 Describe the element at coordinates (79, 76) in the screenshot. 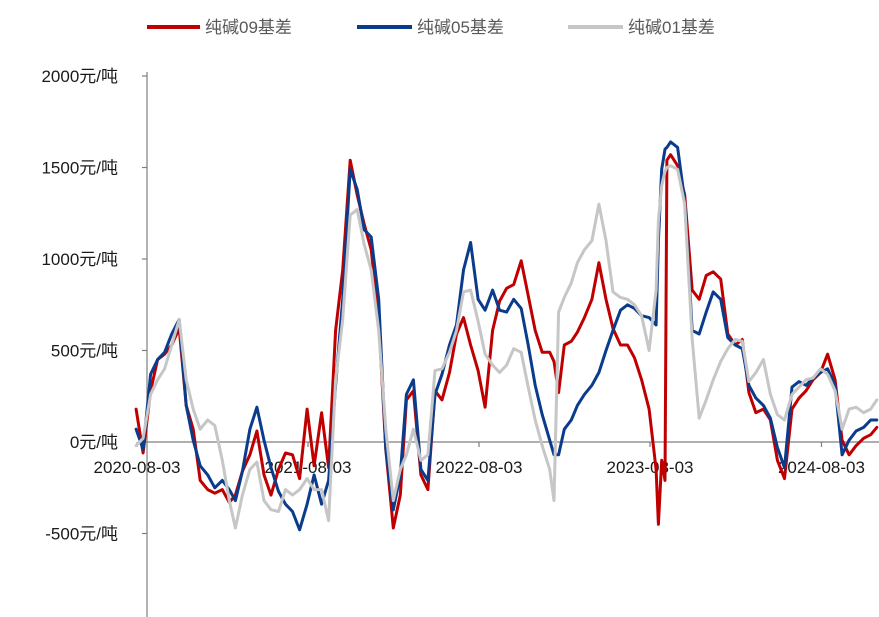

I see `y-tick-label: 2000元/吨` at that location.